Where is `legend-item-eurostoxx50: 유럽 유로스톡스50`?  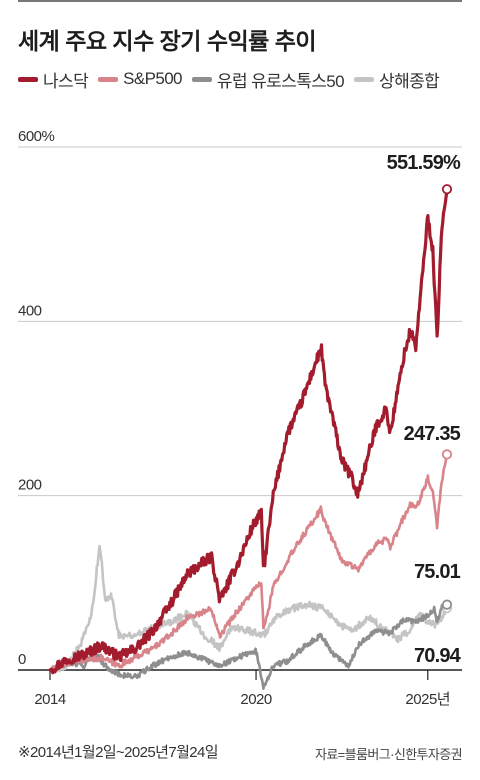 legend-item-eurostoxx50: 유럽 유로스톡스50 is located at coordinates (268, 79).